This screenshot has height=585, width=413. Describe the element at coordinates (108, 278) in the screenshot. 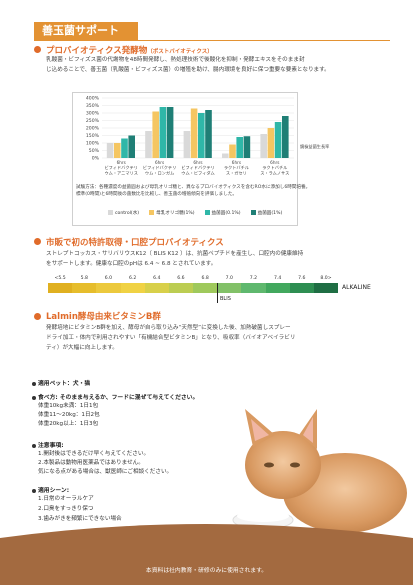

I see `ph-tick-label: 6.0` at that location.